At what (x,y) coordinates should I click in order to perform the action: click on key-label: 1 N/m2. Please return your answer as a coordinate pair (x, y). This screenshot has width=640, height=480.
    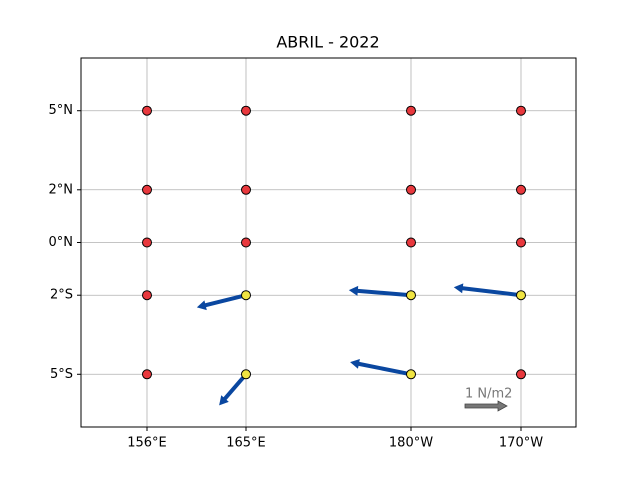
    Looking at the image, I should click on (488, 394).